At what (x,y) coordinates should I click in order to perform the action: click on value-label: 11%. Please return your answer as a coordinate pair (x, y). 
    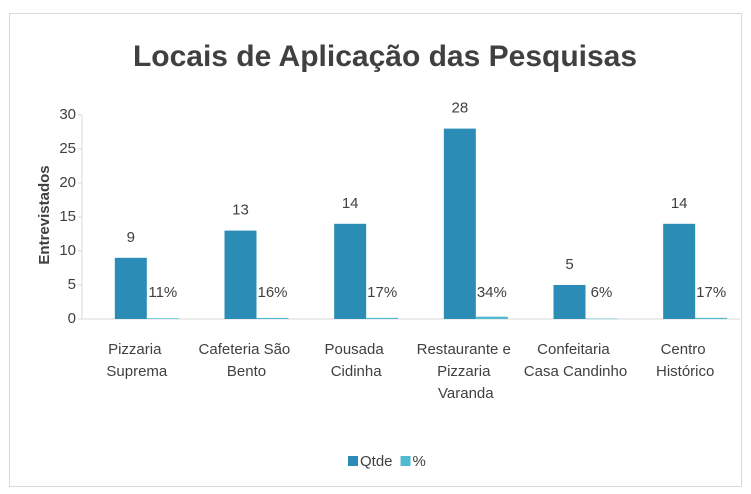
    Looking at the image, I should click on (162, 292).